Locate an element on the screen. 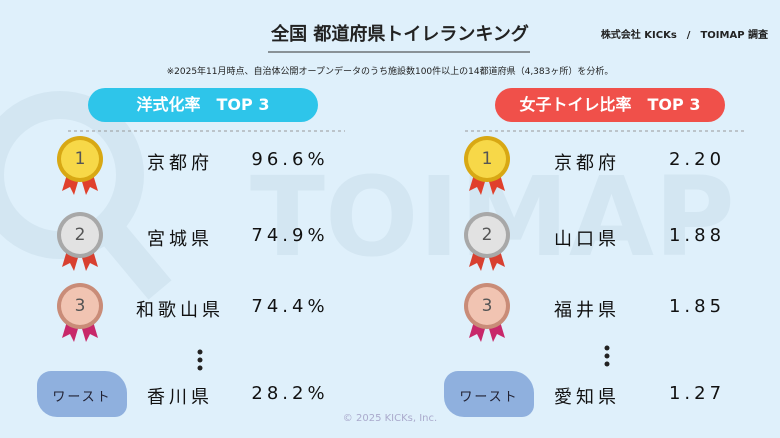 Image resolution: width=780 pixels, height=438 pixels. footer: © 2025 KICKs, Inc. is located at coordinates (390, 418).